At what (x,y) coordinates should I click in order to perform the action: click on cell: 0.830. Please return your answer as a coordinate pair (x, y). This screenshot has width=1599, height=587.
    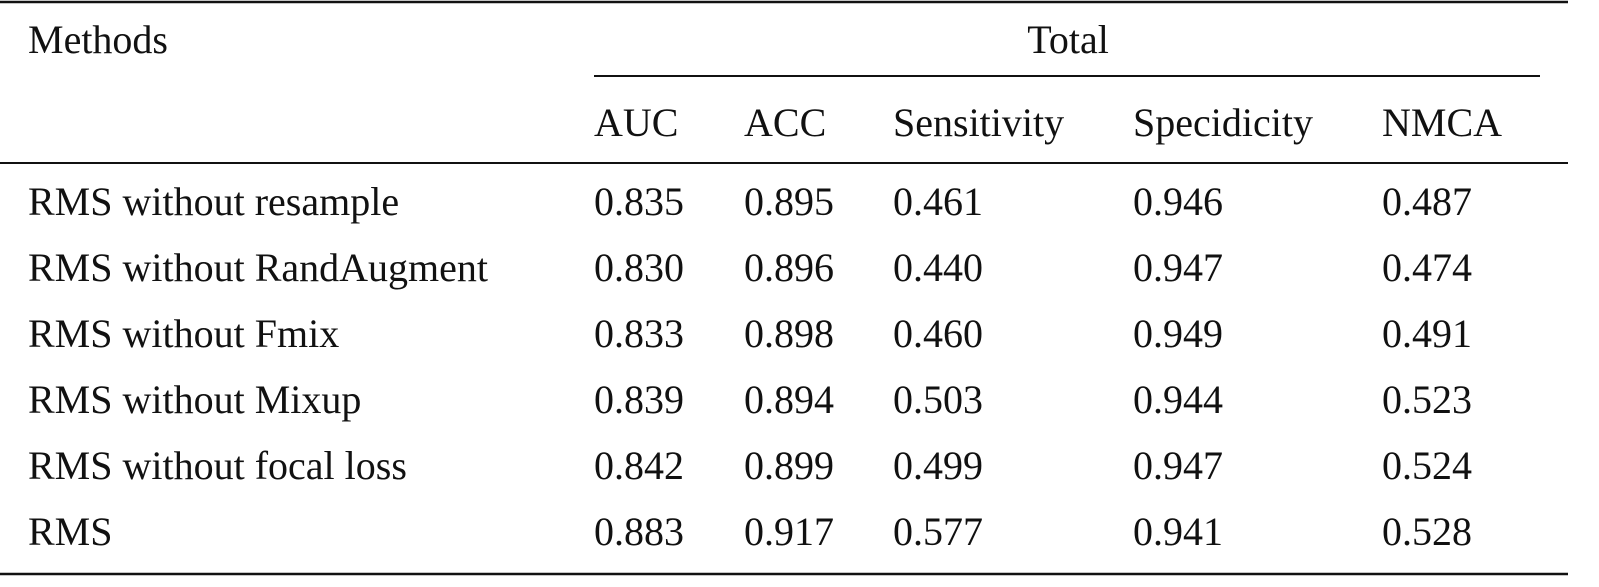
    Looking at the image, I should click on (639, 267).